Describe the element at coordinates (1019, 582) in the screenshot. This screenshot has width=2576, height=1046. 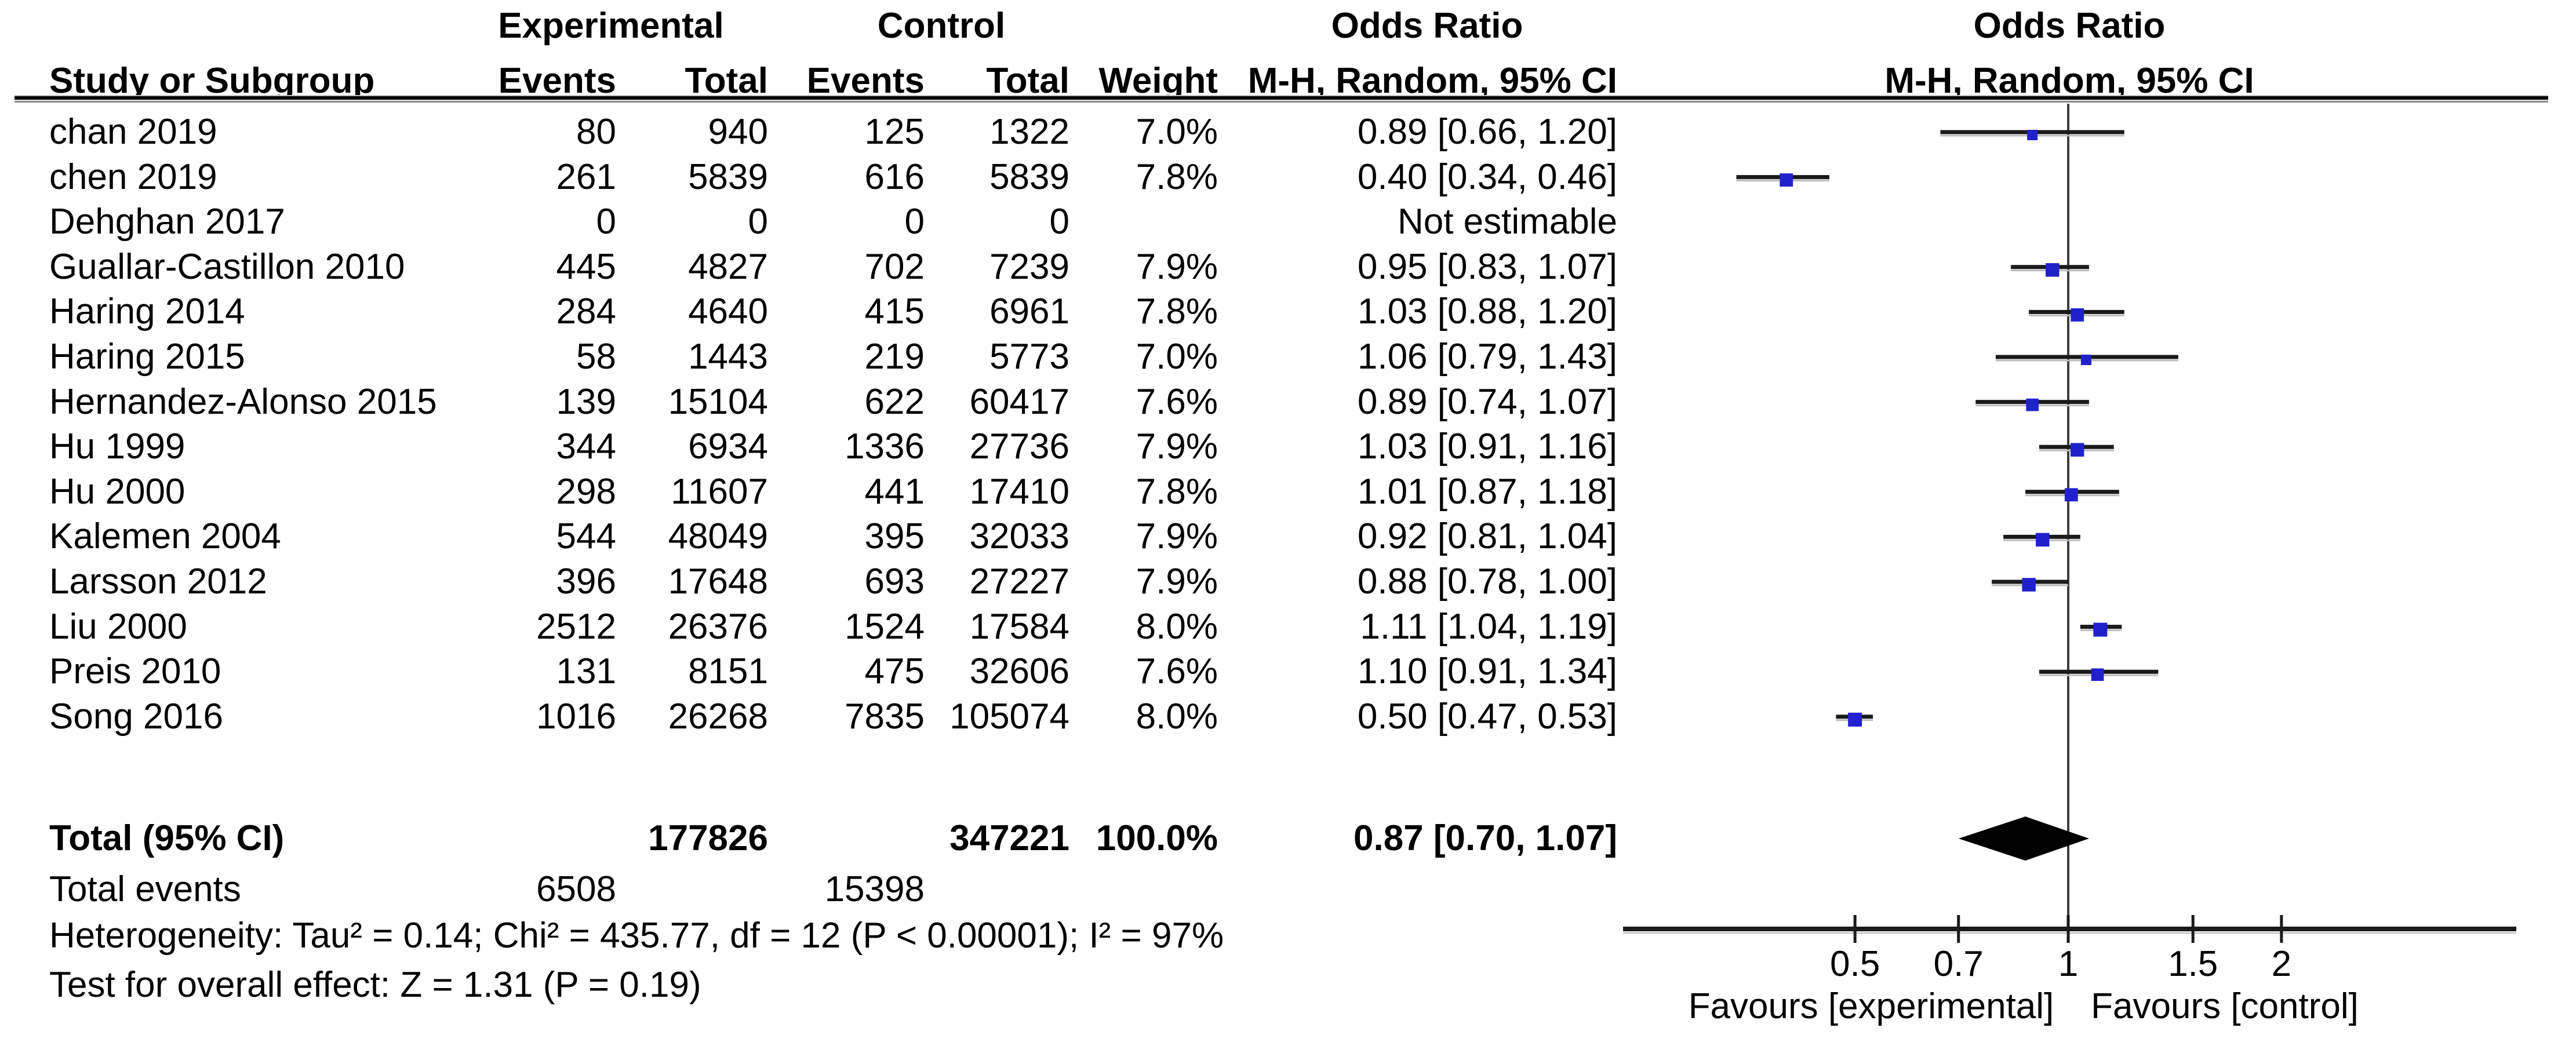
I see `ctrl-total-value: 27227` at that location.